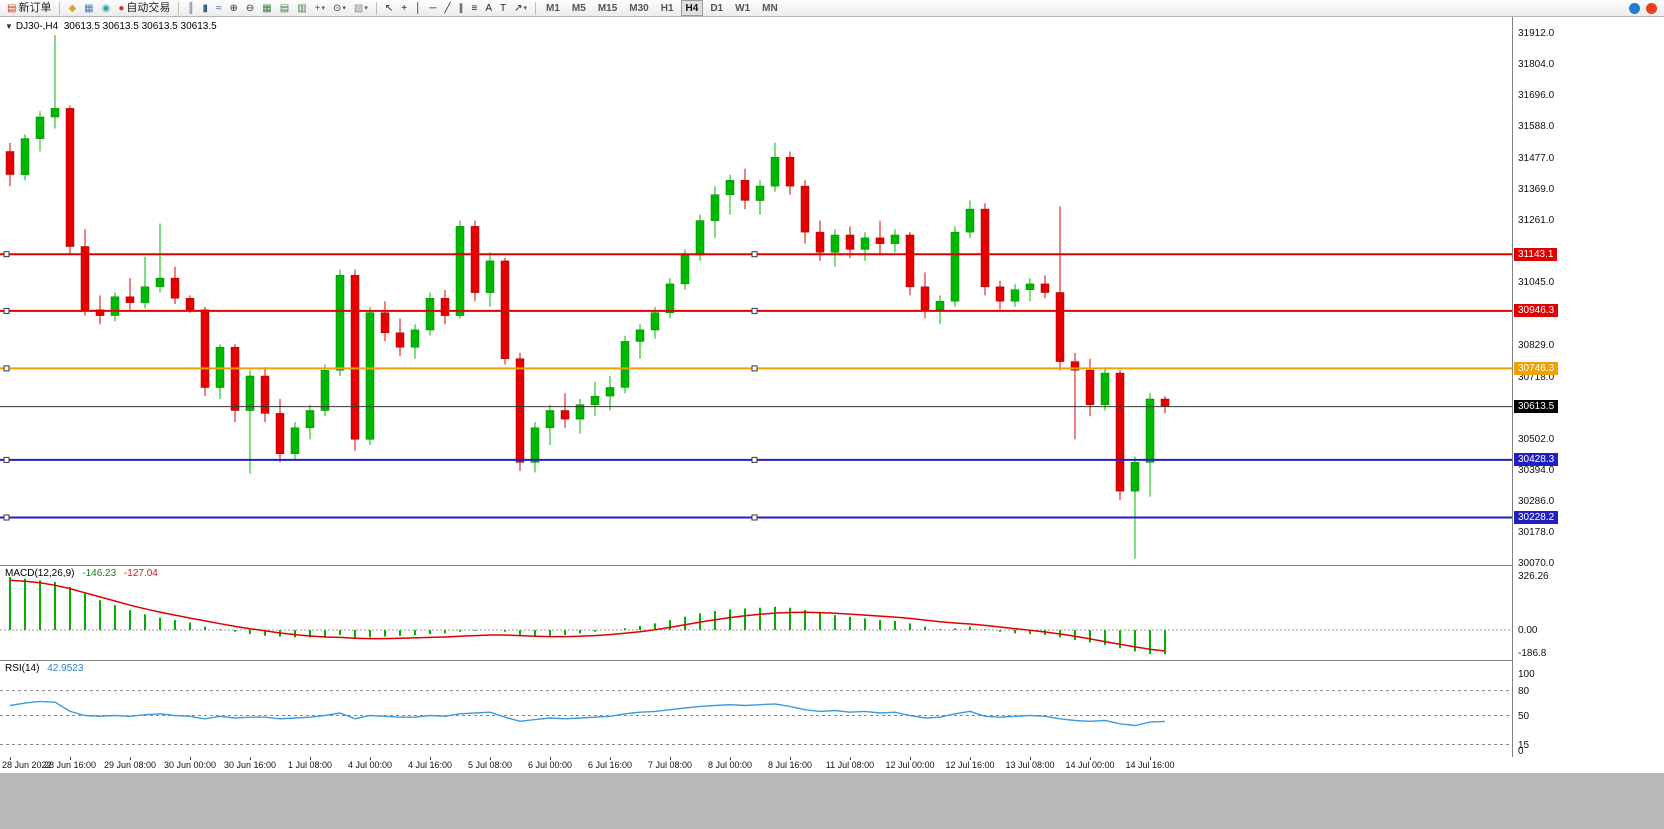 The height and width of the screenshot is (829, 1664). I want to click on axis-label: 31804.0, so click(1536, 65).